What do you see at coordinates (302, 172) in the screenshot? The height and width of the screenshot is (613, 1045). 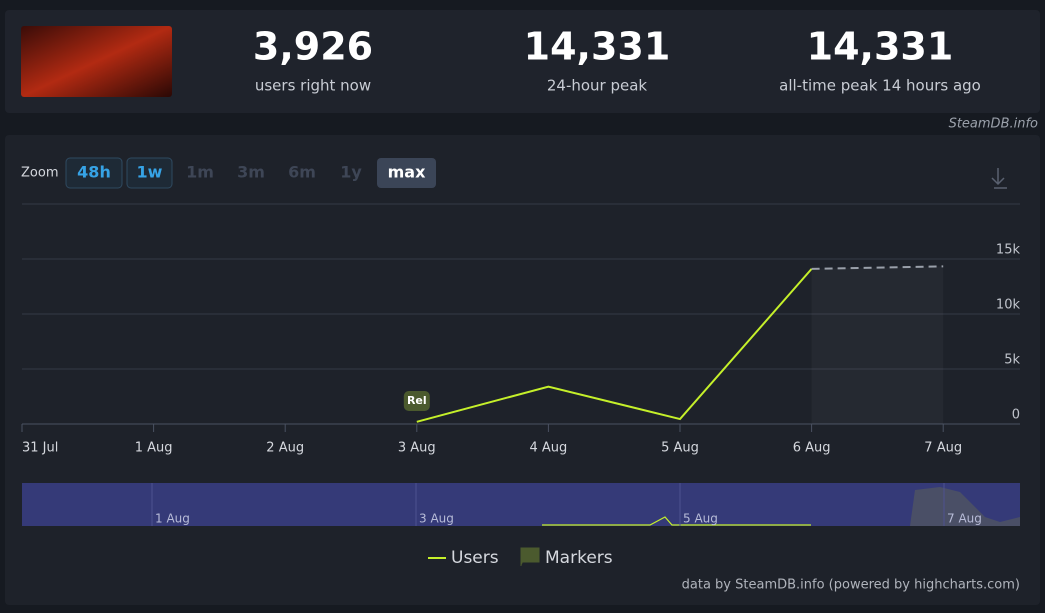 I see `zoom-button-label: 6m` at bounding box center [302, 172].